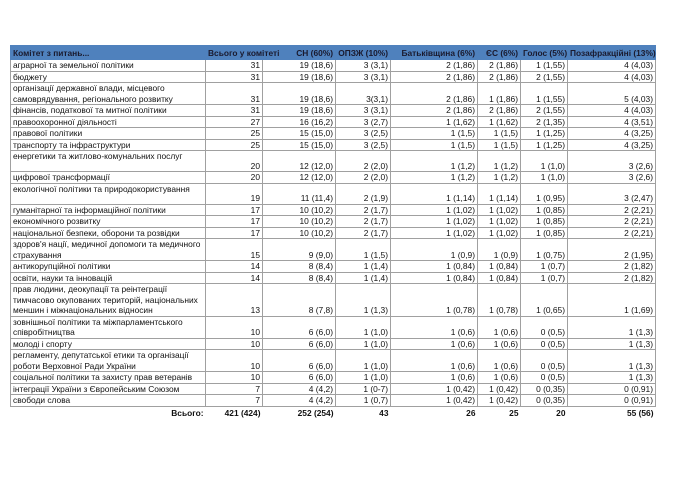 This screenshot has height=487, width=690. What do you see at coordinates (544, 193) in the screenshot?
I see `value-cell: 1 (0,95)` at bounding box center [544, 193].